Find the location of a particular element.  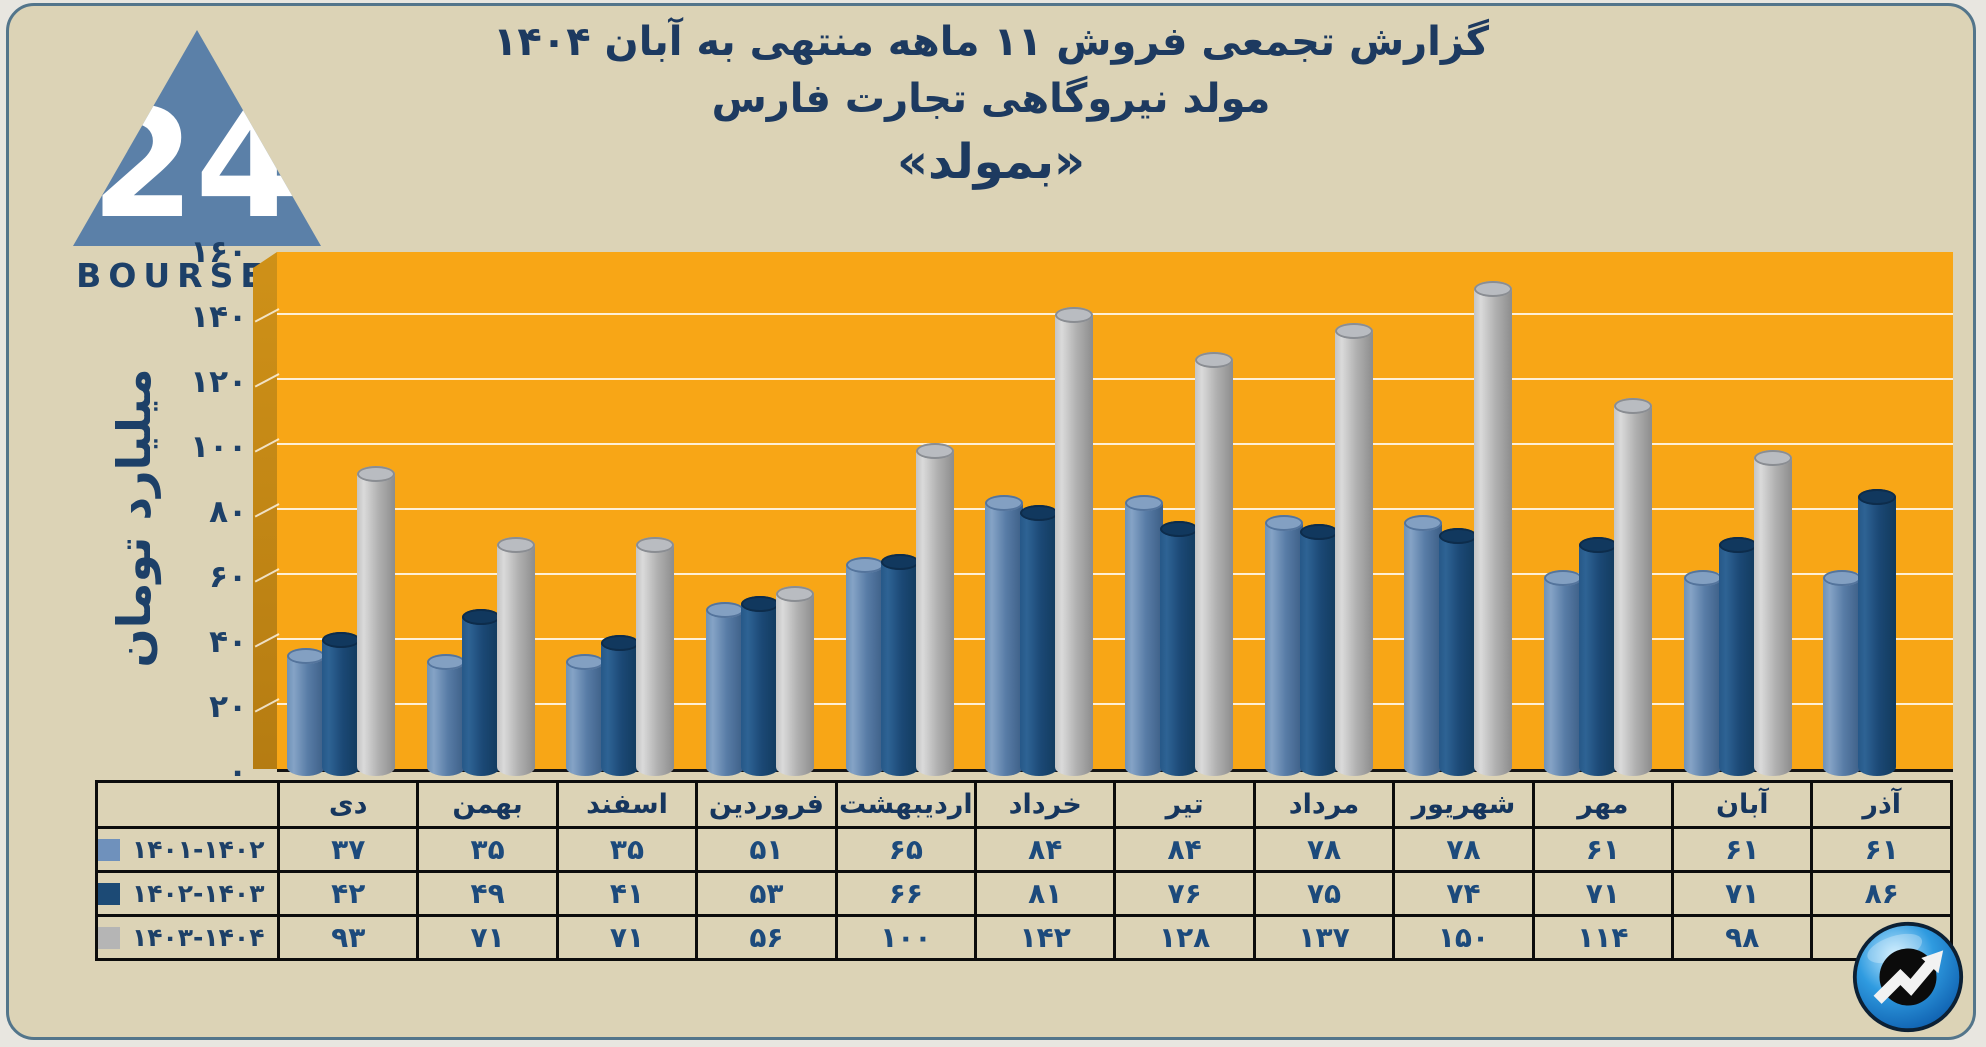

value-cell: ۸۴ is located at coordinates (1184, 849).